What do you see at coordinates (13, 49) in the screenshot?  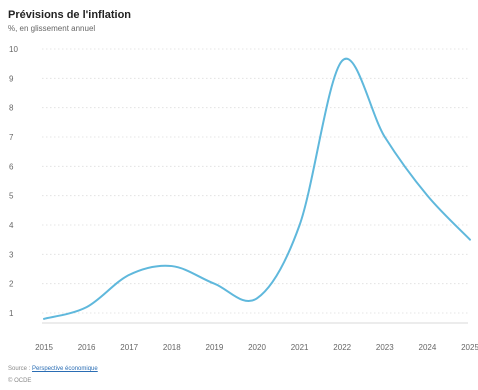 I see `y-tick-label-10: 10` at bounding box center [13, 49].